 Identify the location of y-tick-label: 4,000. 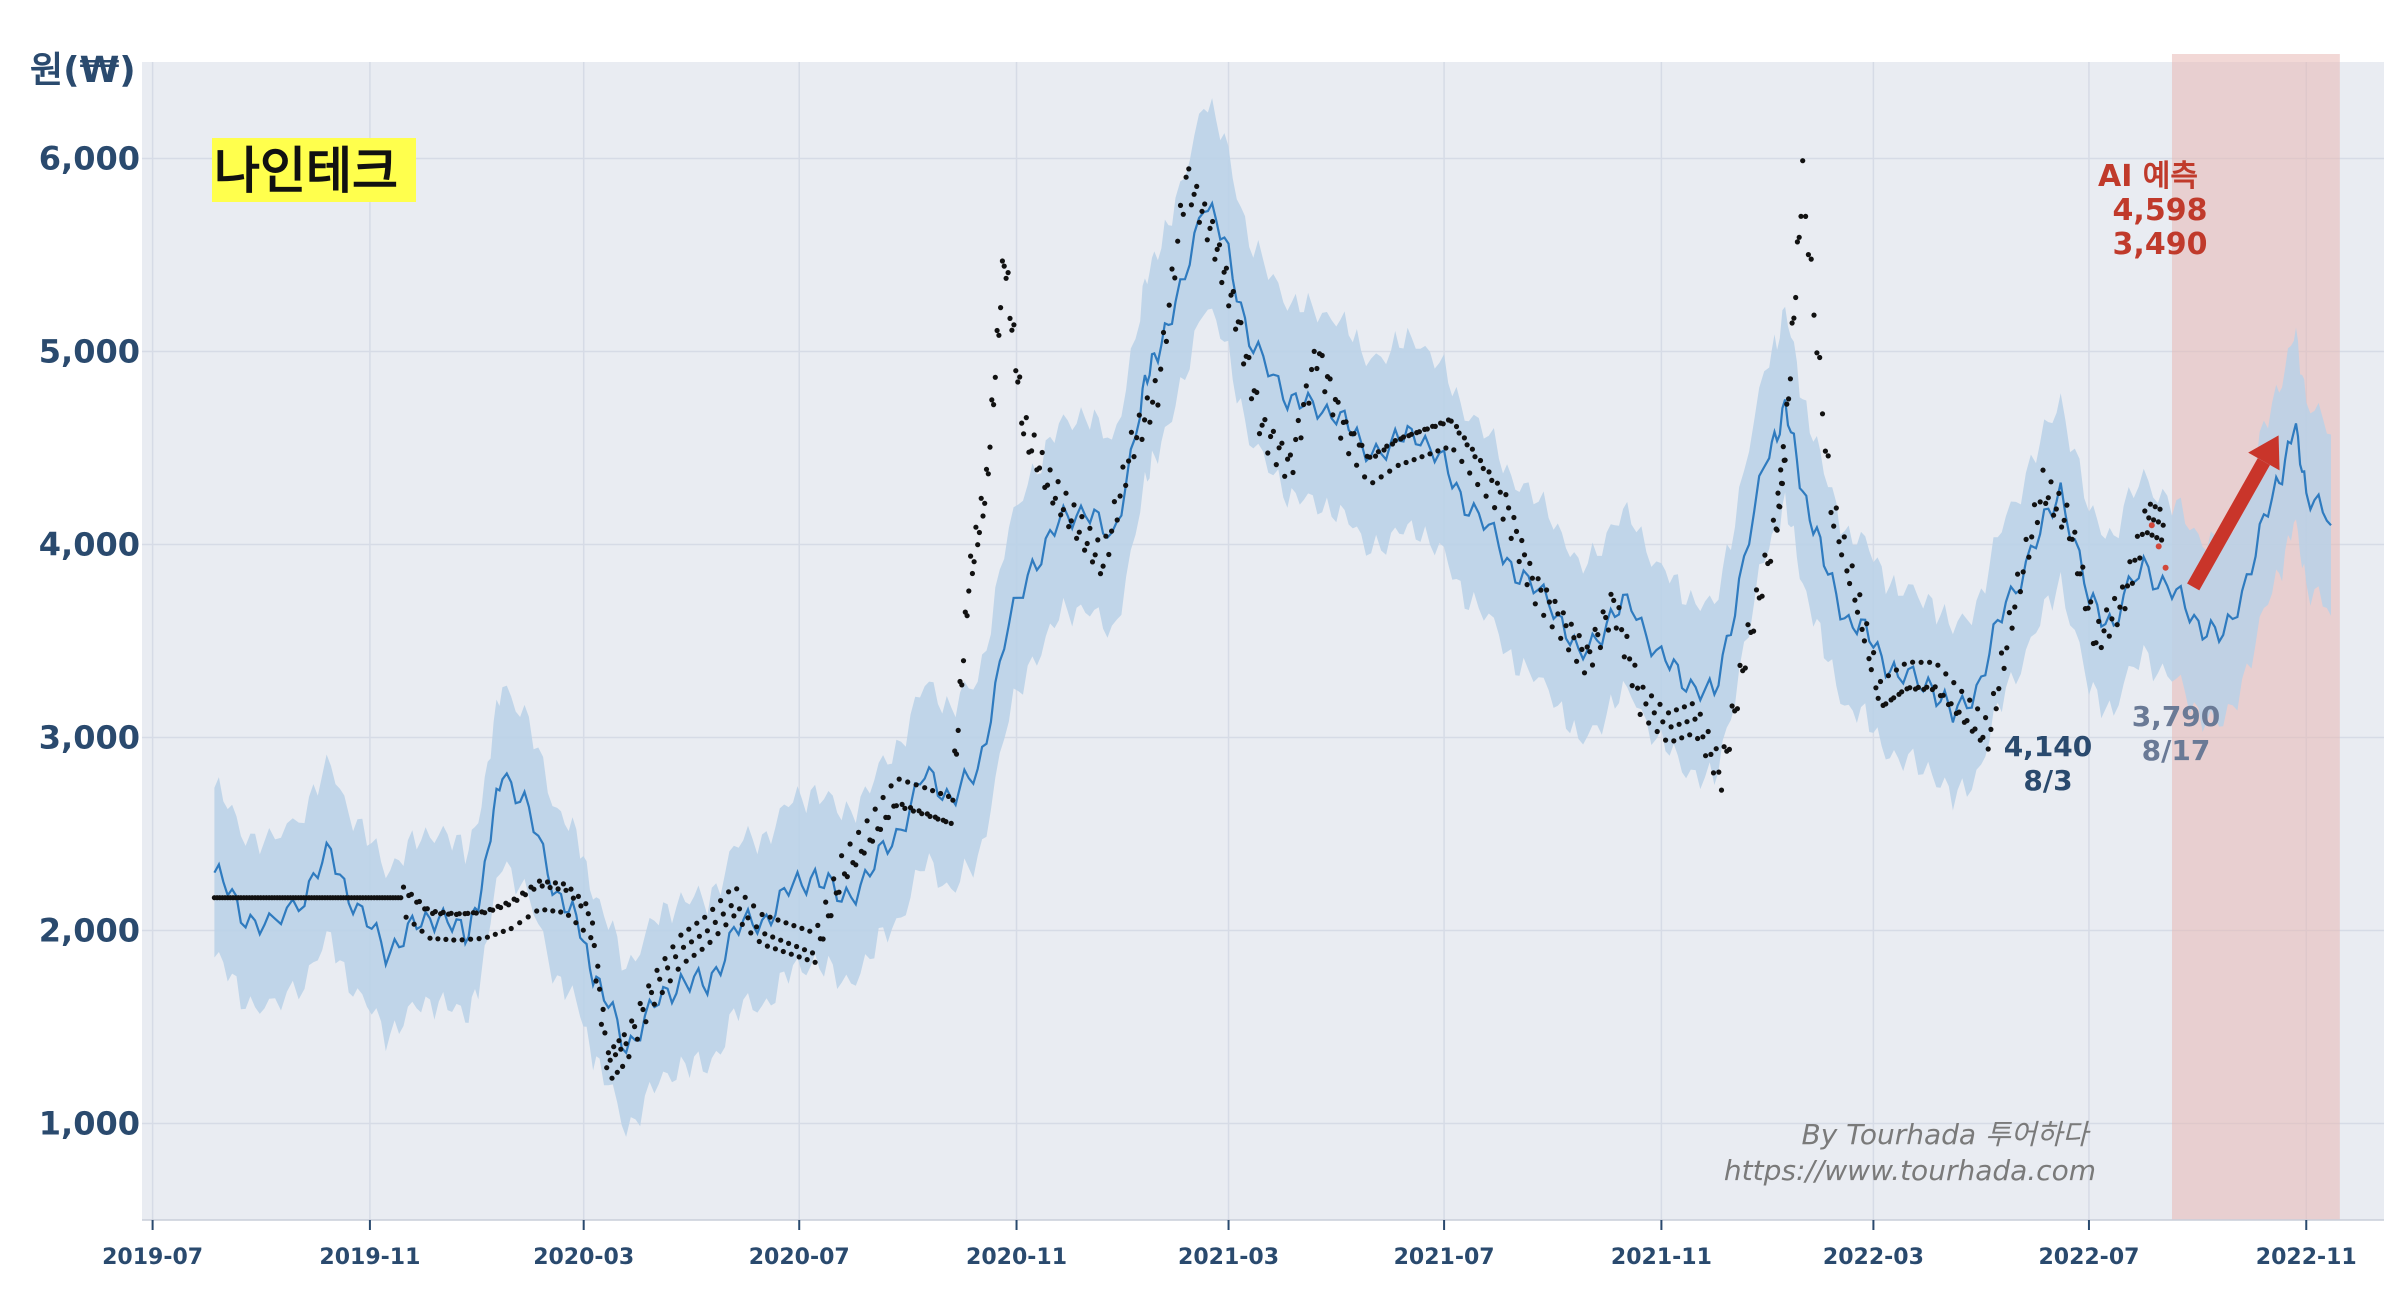
(89, 545).